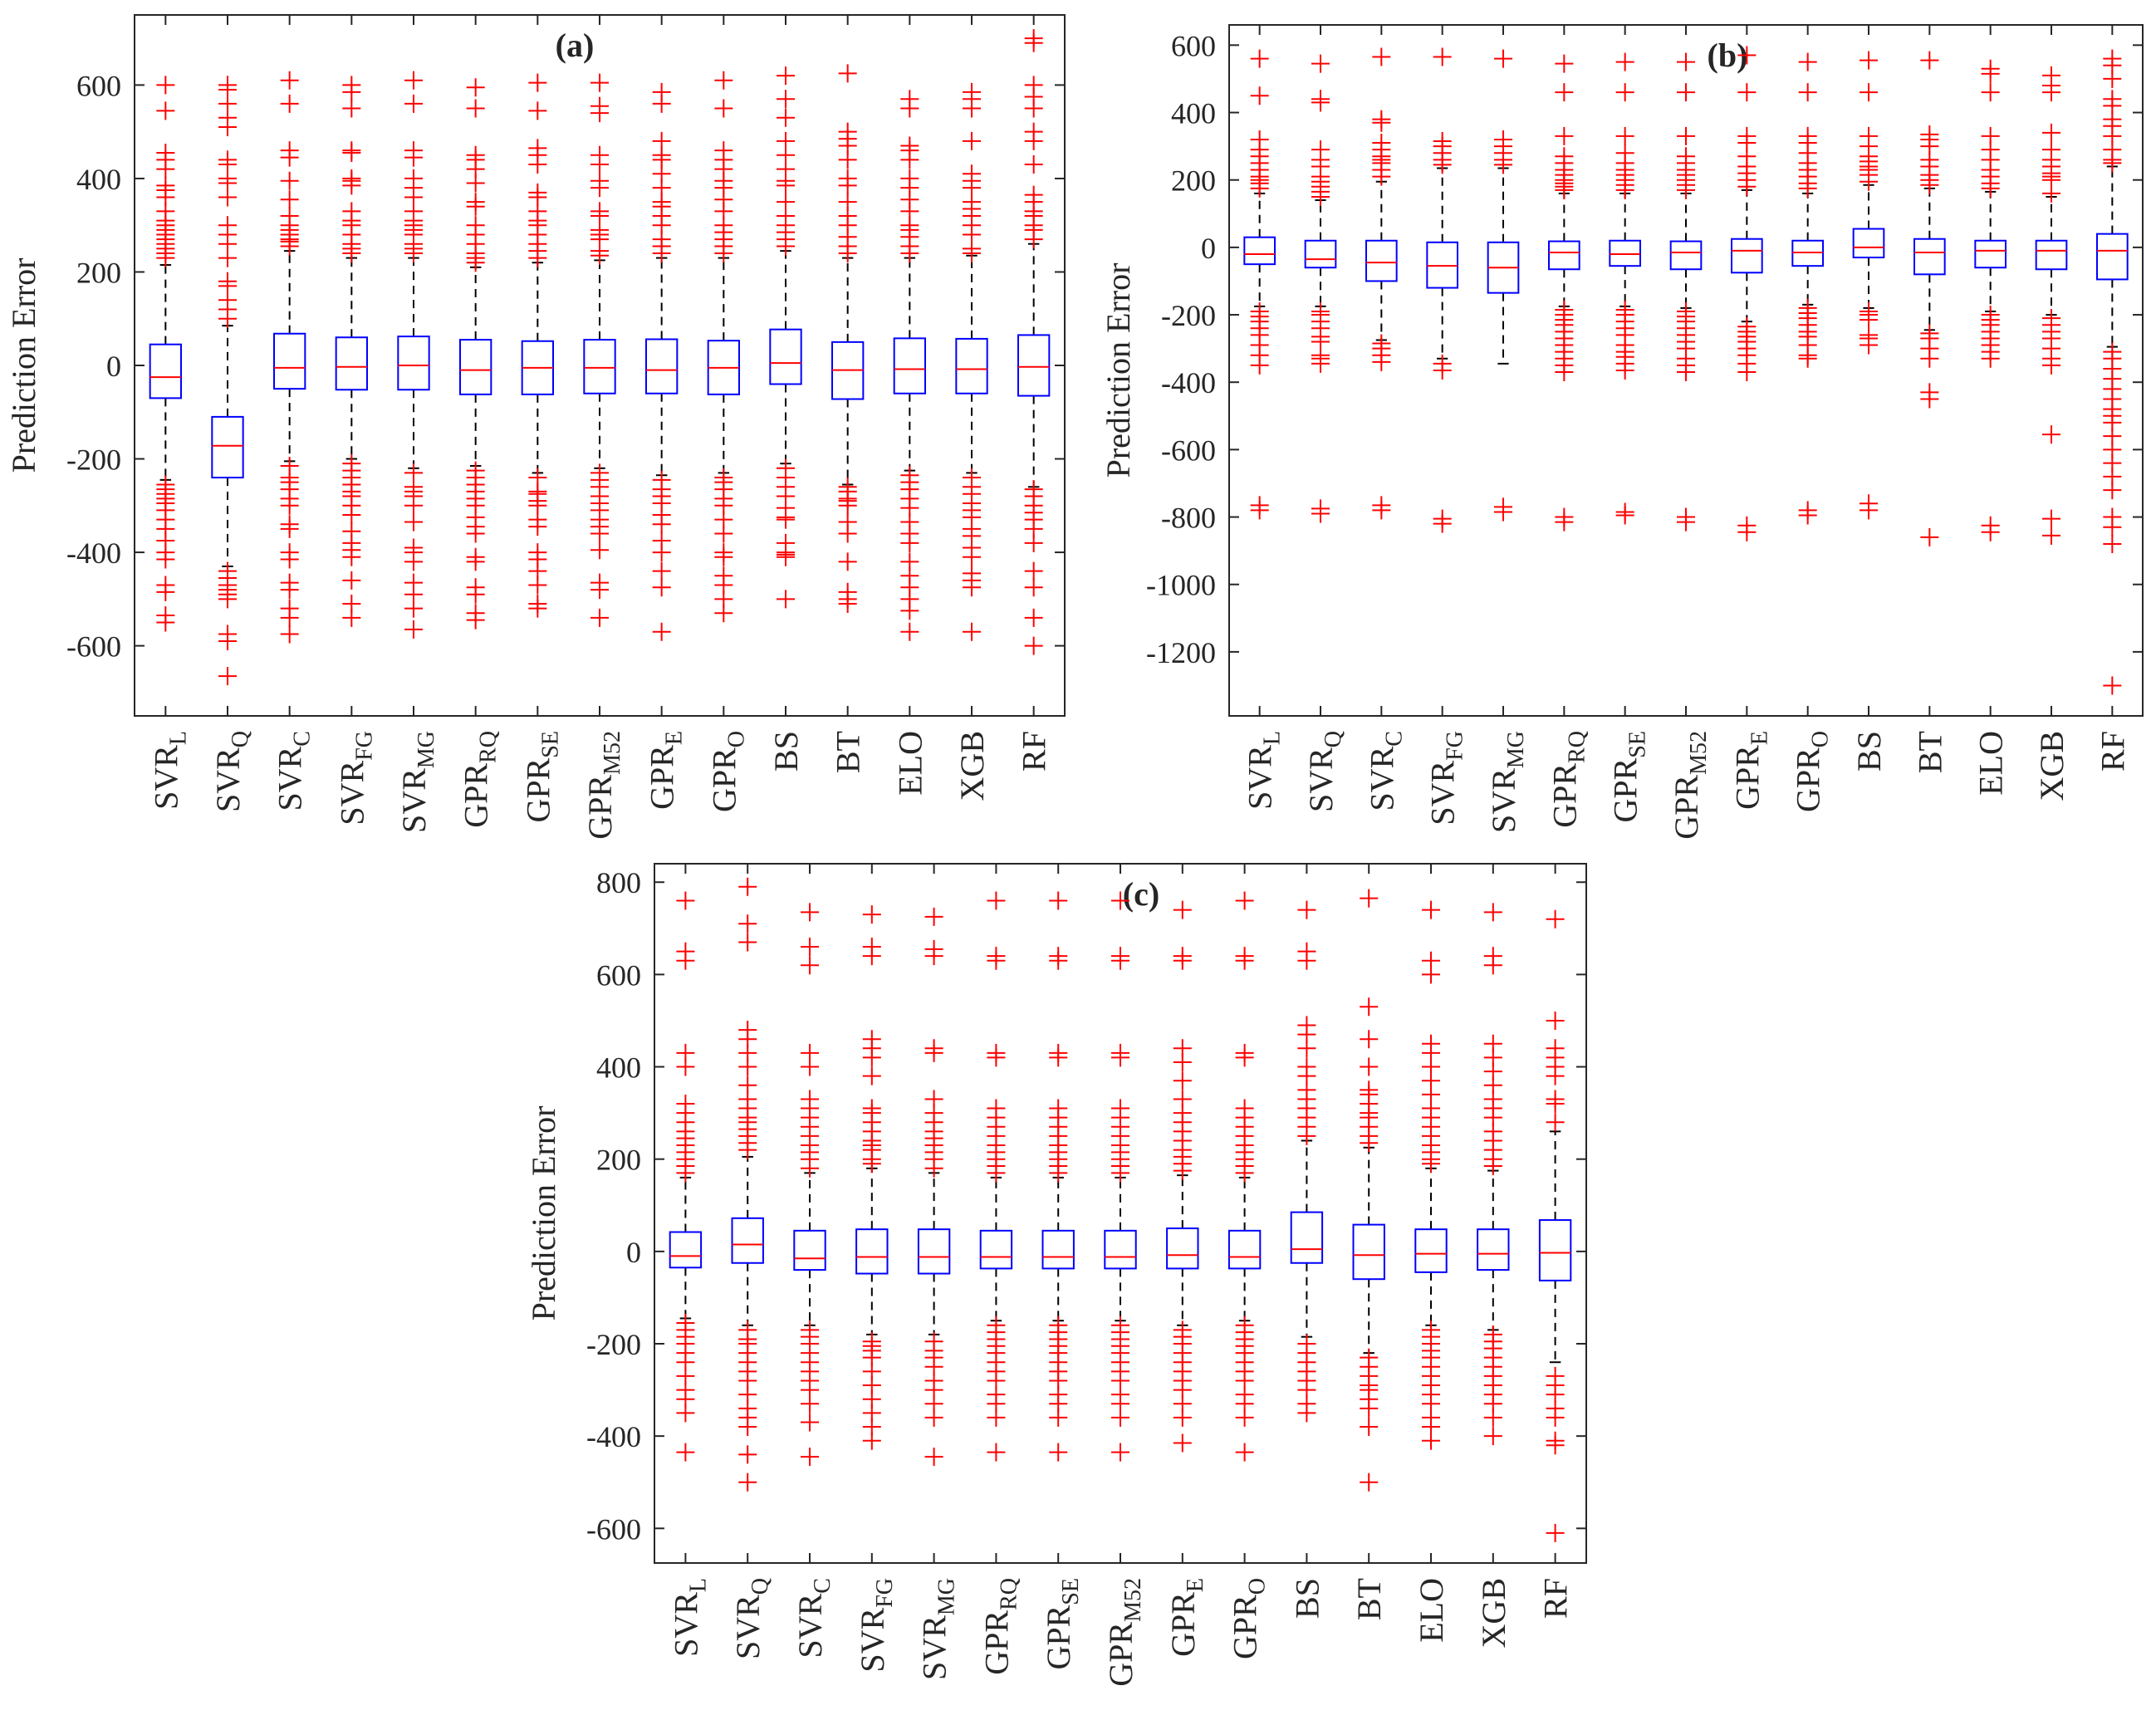  Describe the element at coordinates (1141, 894) in the screenshot. I see `panel-label: (c)` at that location.